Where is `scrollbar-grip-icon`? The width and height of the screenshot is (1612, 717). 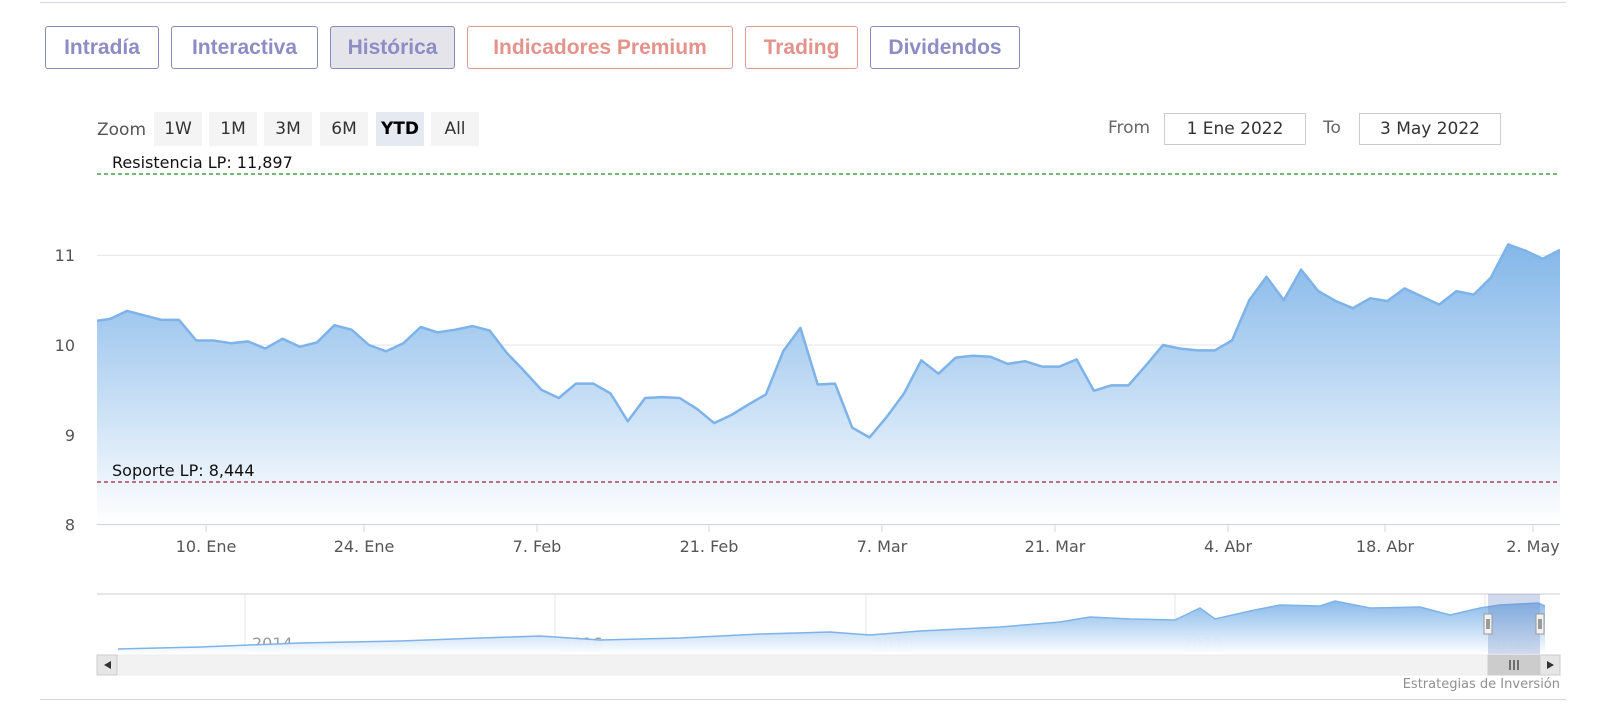 scrollbar-grip-icon is located at coordinates (1514, 665).